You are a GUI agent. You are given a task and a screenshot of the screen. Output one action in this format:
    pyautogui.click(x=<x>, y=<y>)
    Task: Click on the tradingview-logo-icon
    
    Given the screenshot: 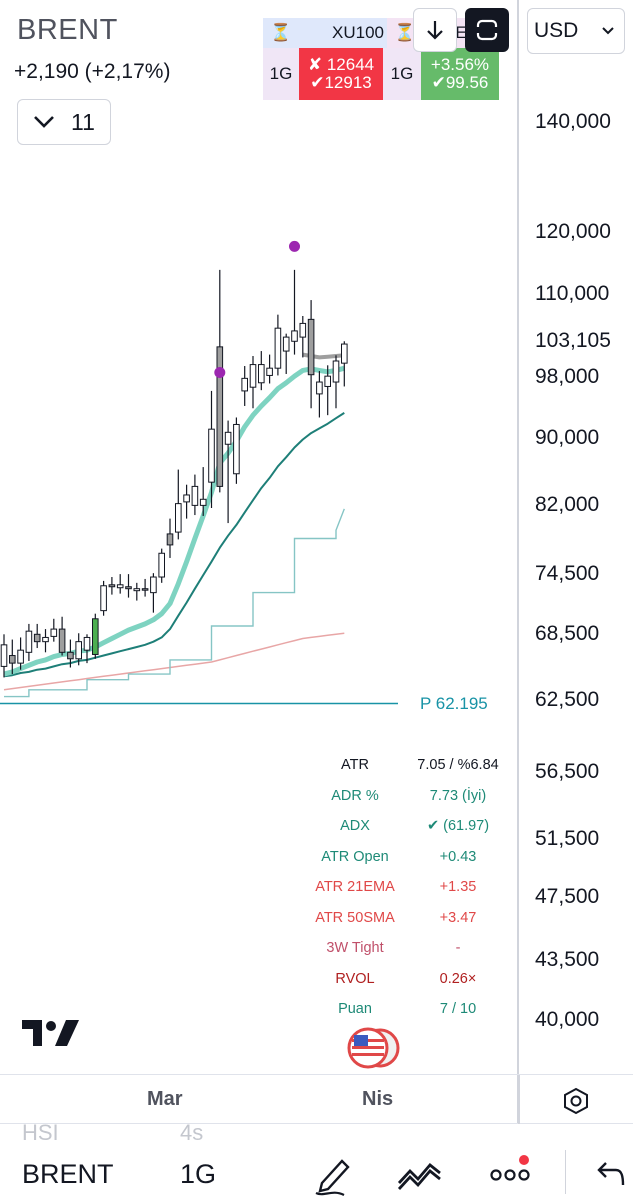 What is the action you would take?
    pyautogui.click(x=50, y=1033)
    